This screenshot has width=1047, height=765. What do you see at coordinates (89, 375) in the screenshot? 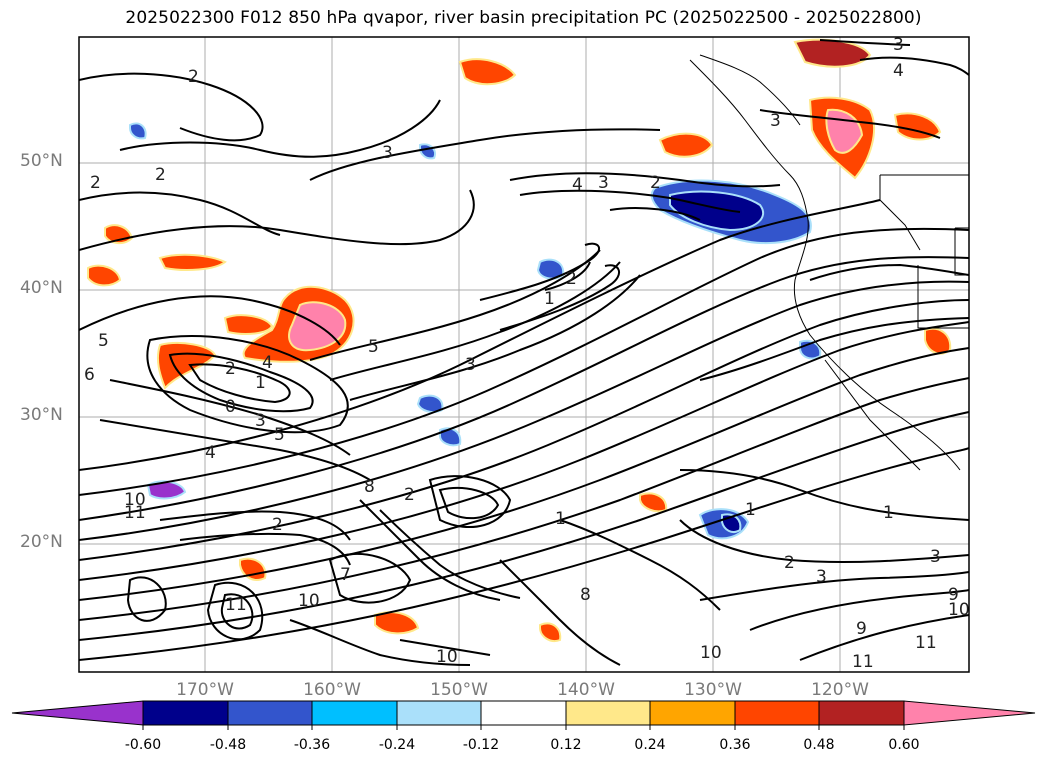
I see `contour-label: 6` at bounding box center [89, 375].